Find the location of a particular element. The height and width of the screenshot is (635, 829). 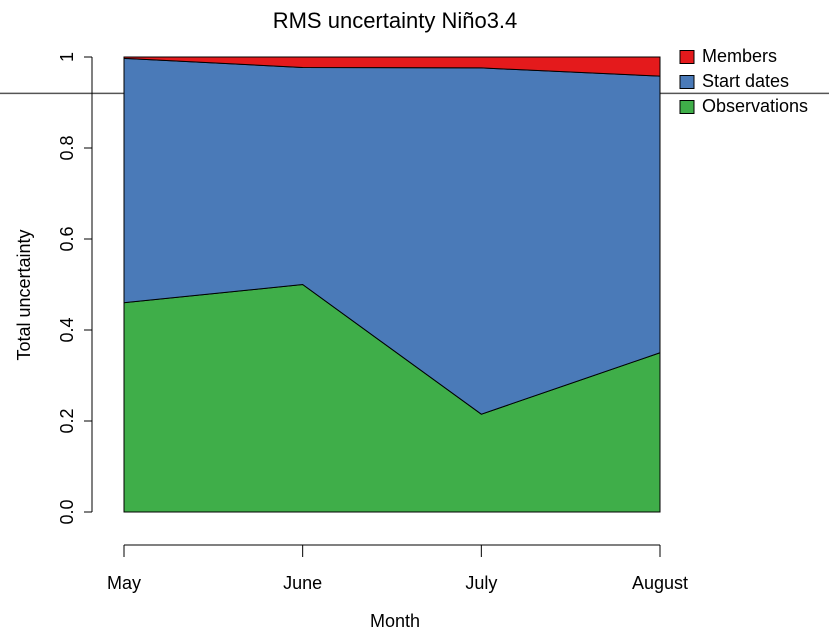

legend-label: Observations is located at coordinates (755, 106).